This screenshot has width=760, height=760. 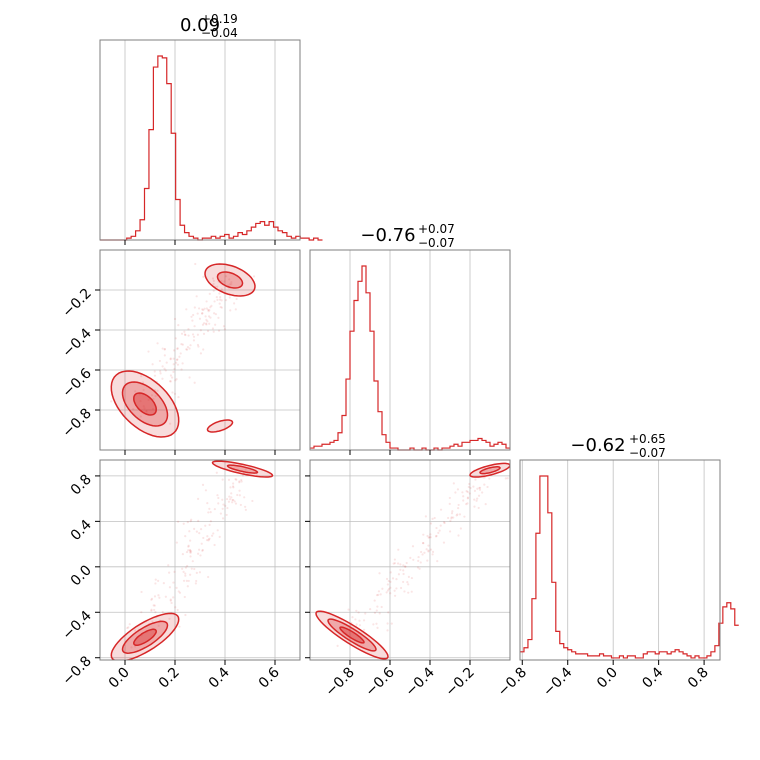 What do you see at coordinates (200, 560) in the screenshot?
I see `contour-panel-p0-p2-bg` at bounding box center [200, 560].